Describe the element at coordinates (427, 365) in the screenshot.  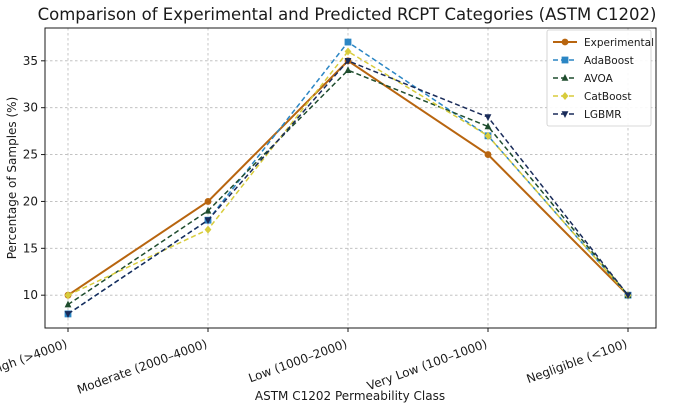
I see `x-tick-label: Very Low (100–1000)` at that location.